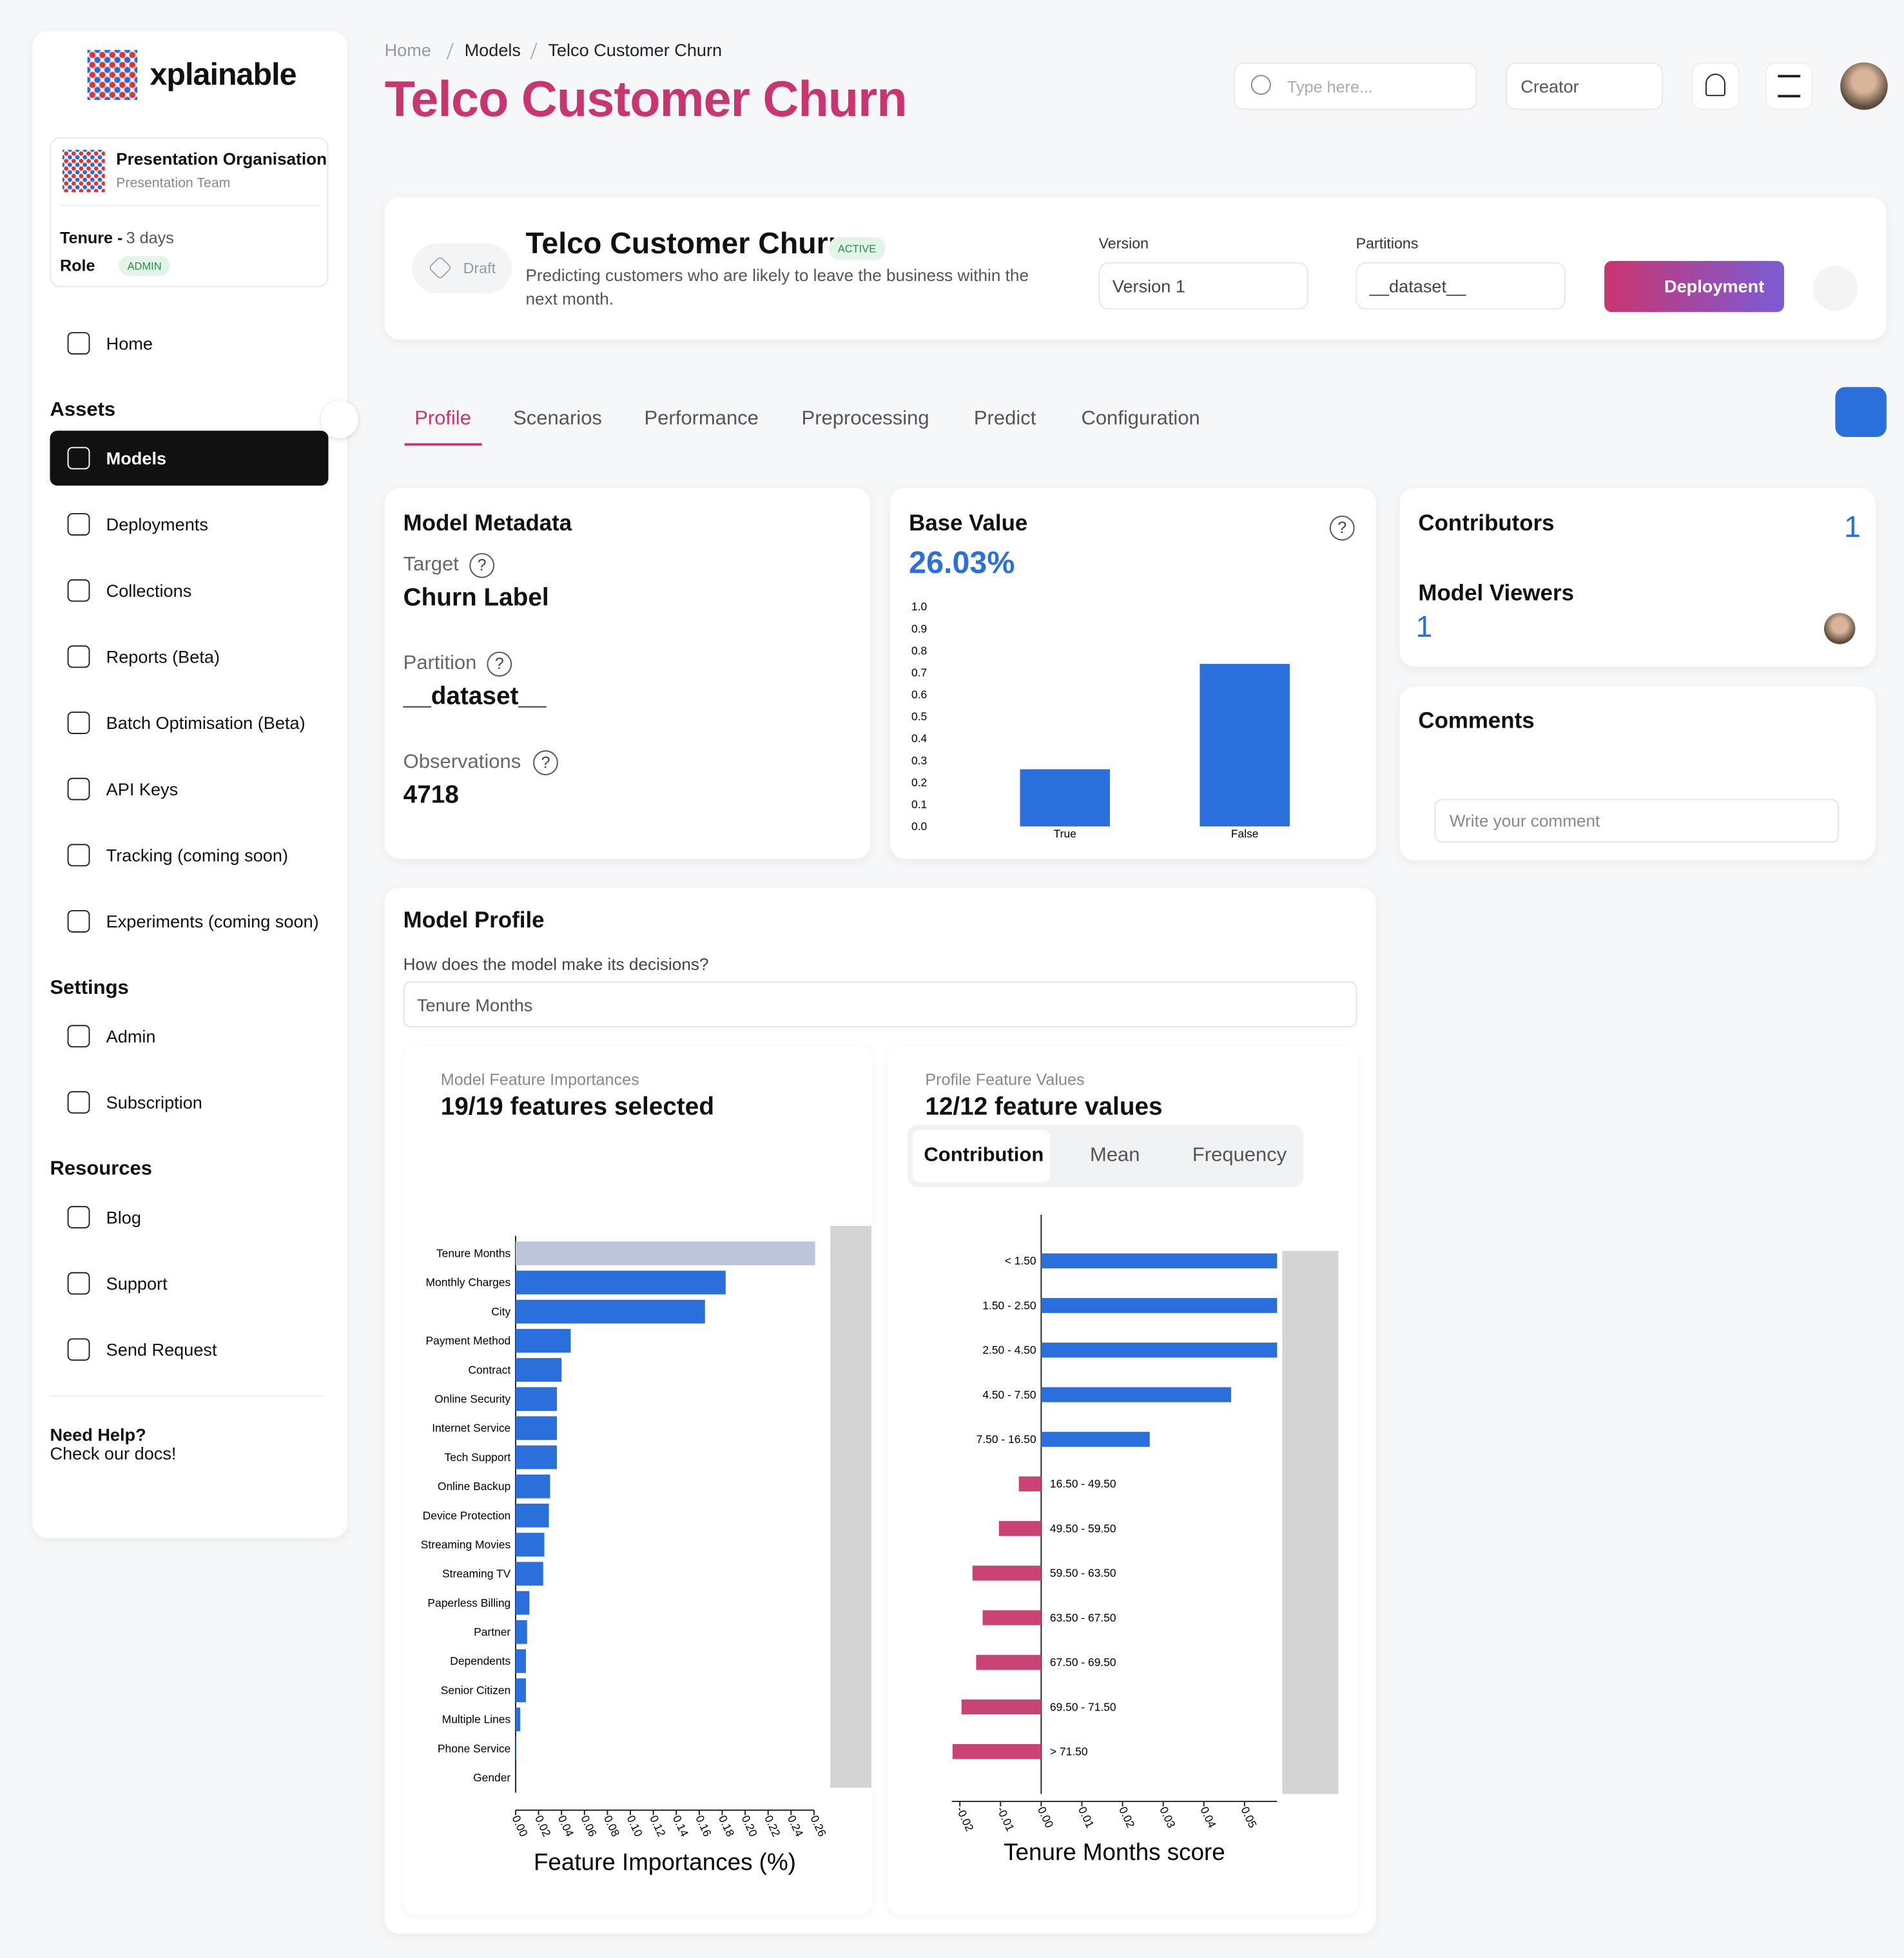  I want to click on breadcrumb: Home, so click(407, 49).